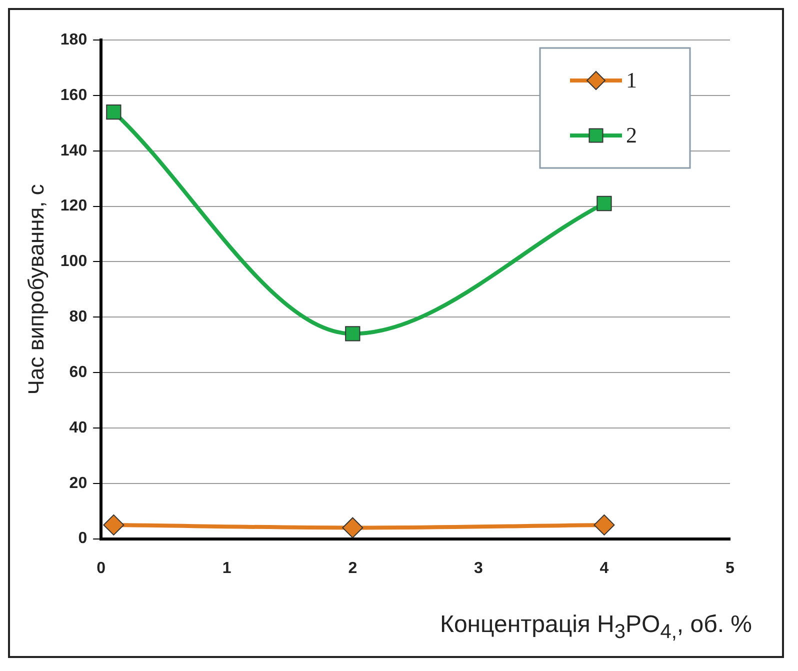 The image size is (798, 671). Describe the element at coordinates (78, 317) in the screenshot. I see `y-tick-label: 80` at that location.